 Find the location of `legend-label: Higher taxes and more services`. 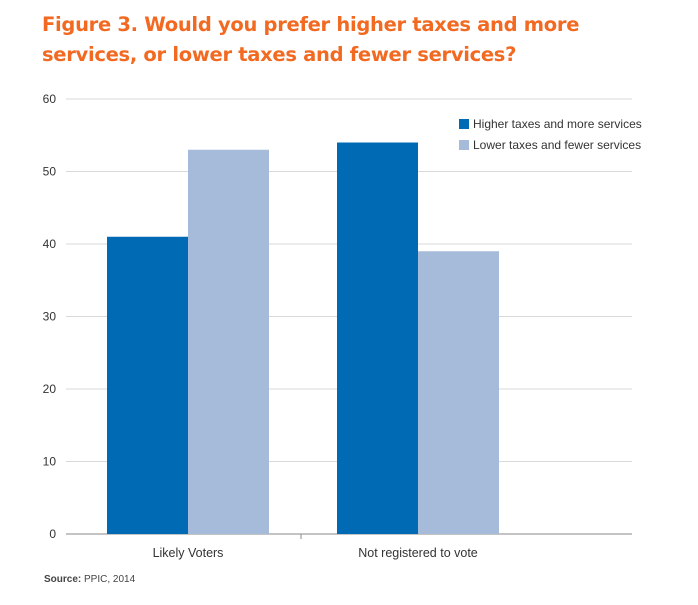

legend-label: Higher taxes and more services is located at coordinates (557, 124).